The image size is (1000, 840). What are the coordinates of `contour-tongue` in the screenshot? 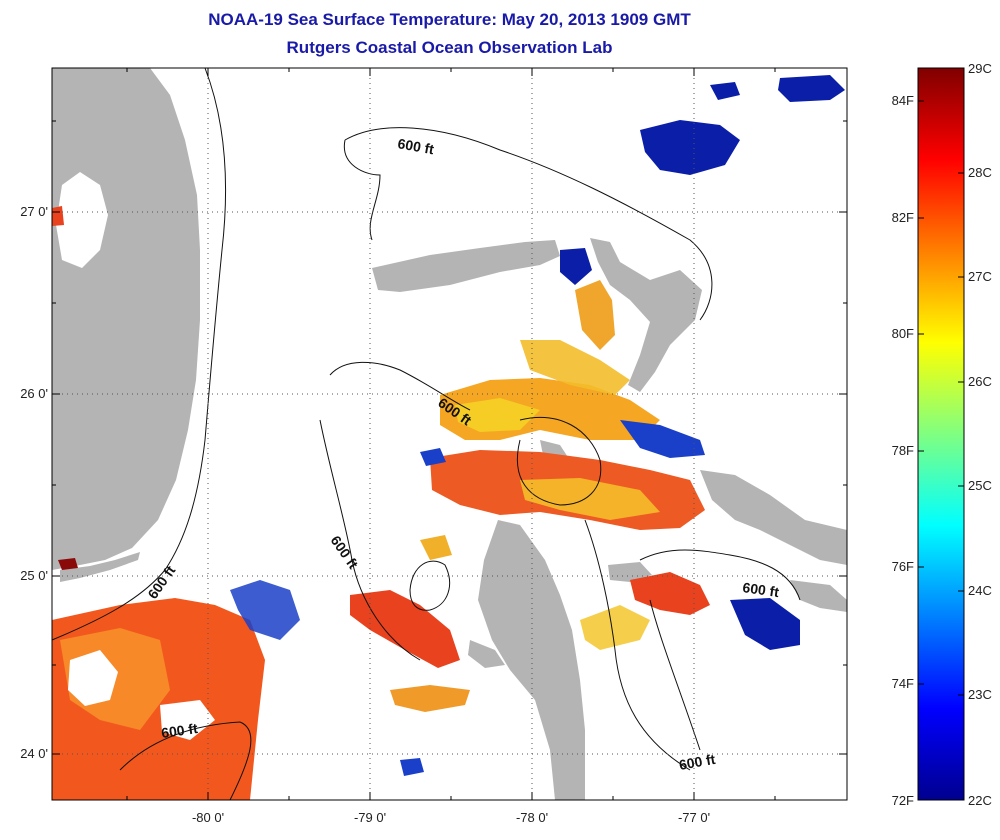 It's located at (429, 585).